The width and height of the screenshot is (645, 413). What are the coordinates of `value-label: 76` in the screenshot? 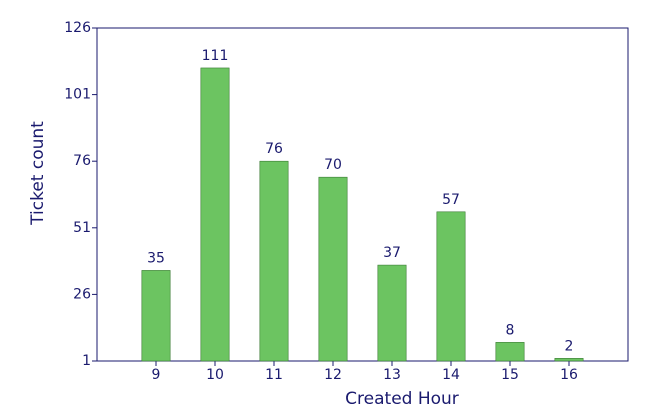 It's located at (274, 149).